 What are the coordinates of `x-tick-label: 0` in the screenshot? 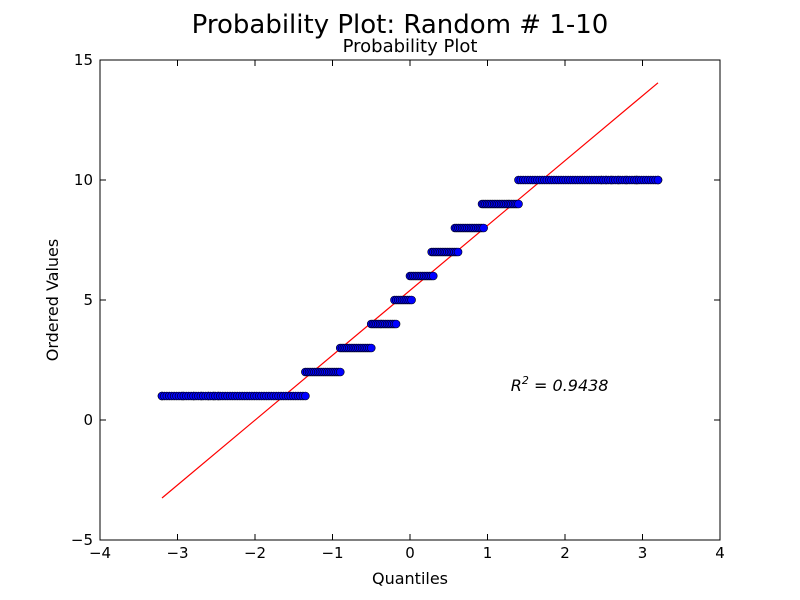 It's located at (410, 553).